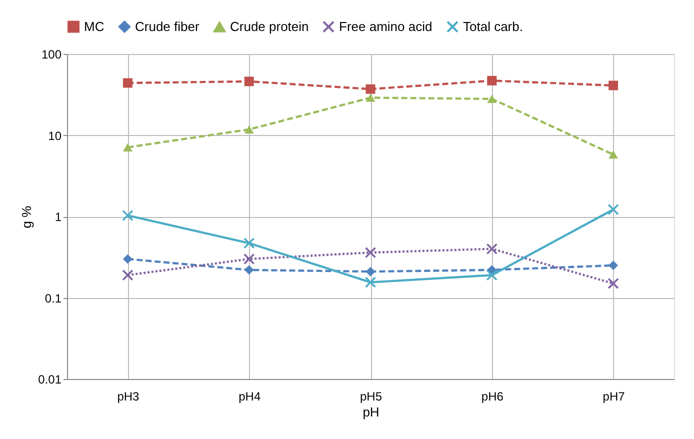 The height and width of the screenshot is (439, 694). What do you see at coordinates (249, 397) in the screenshot?
I see `x-tick-label: pH4` at bounding box center [249, 397].